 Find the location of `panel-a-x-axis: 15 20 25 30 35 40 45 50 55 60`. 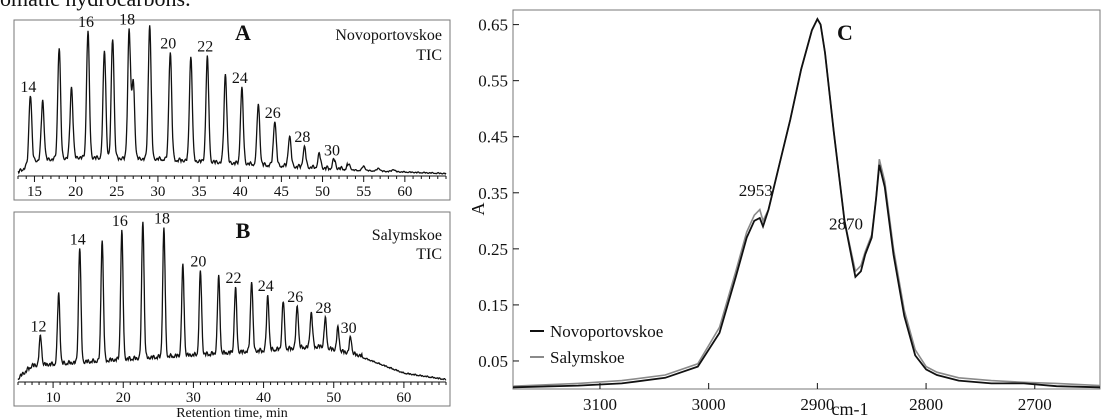

panel-a-x-axis: 15 20 25 30 35 40 45 50 55 60 is located at coordinates (232, 187).